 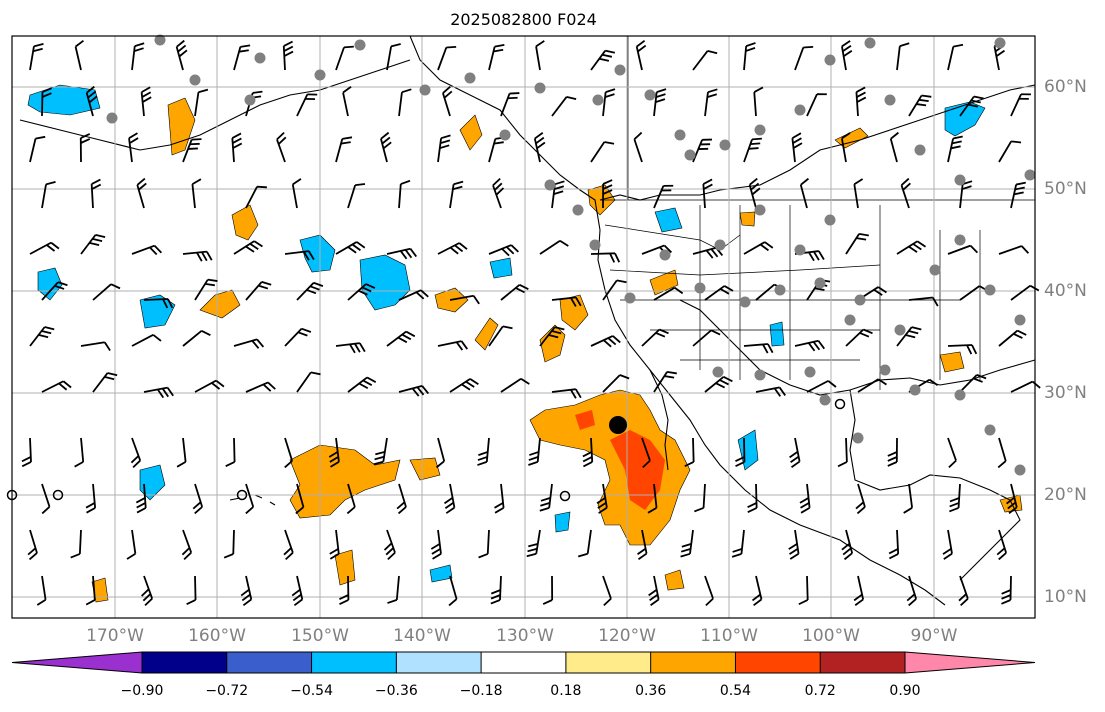 I want to click on strong-positive-anomaly-region, so click(x=585, y=420).